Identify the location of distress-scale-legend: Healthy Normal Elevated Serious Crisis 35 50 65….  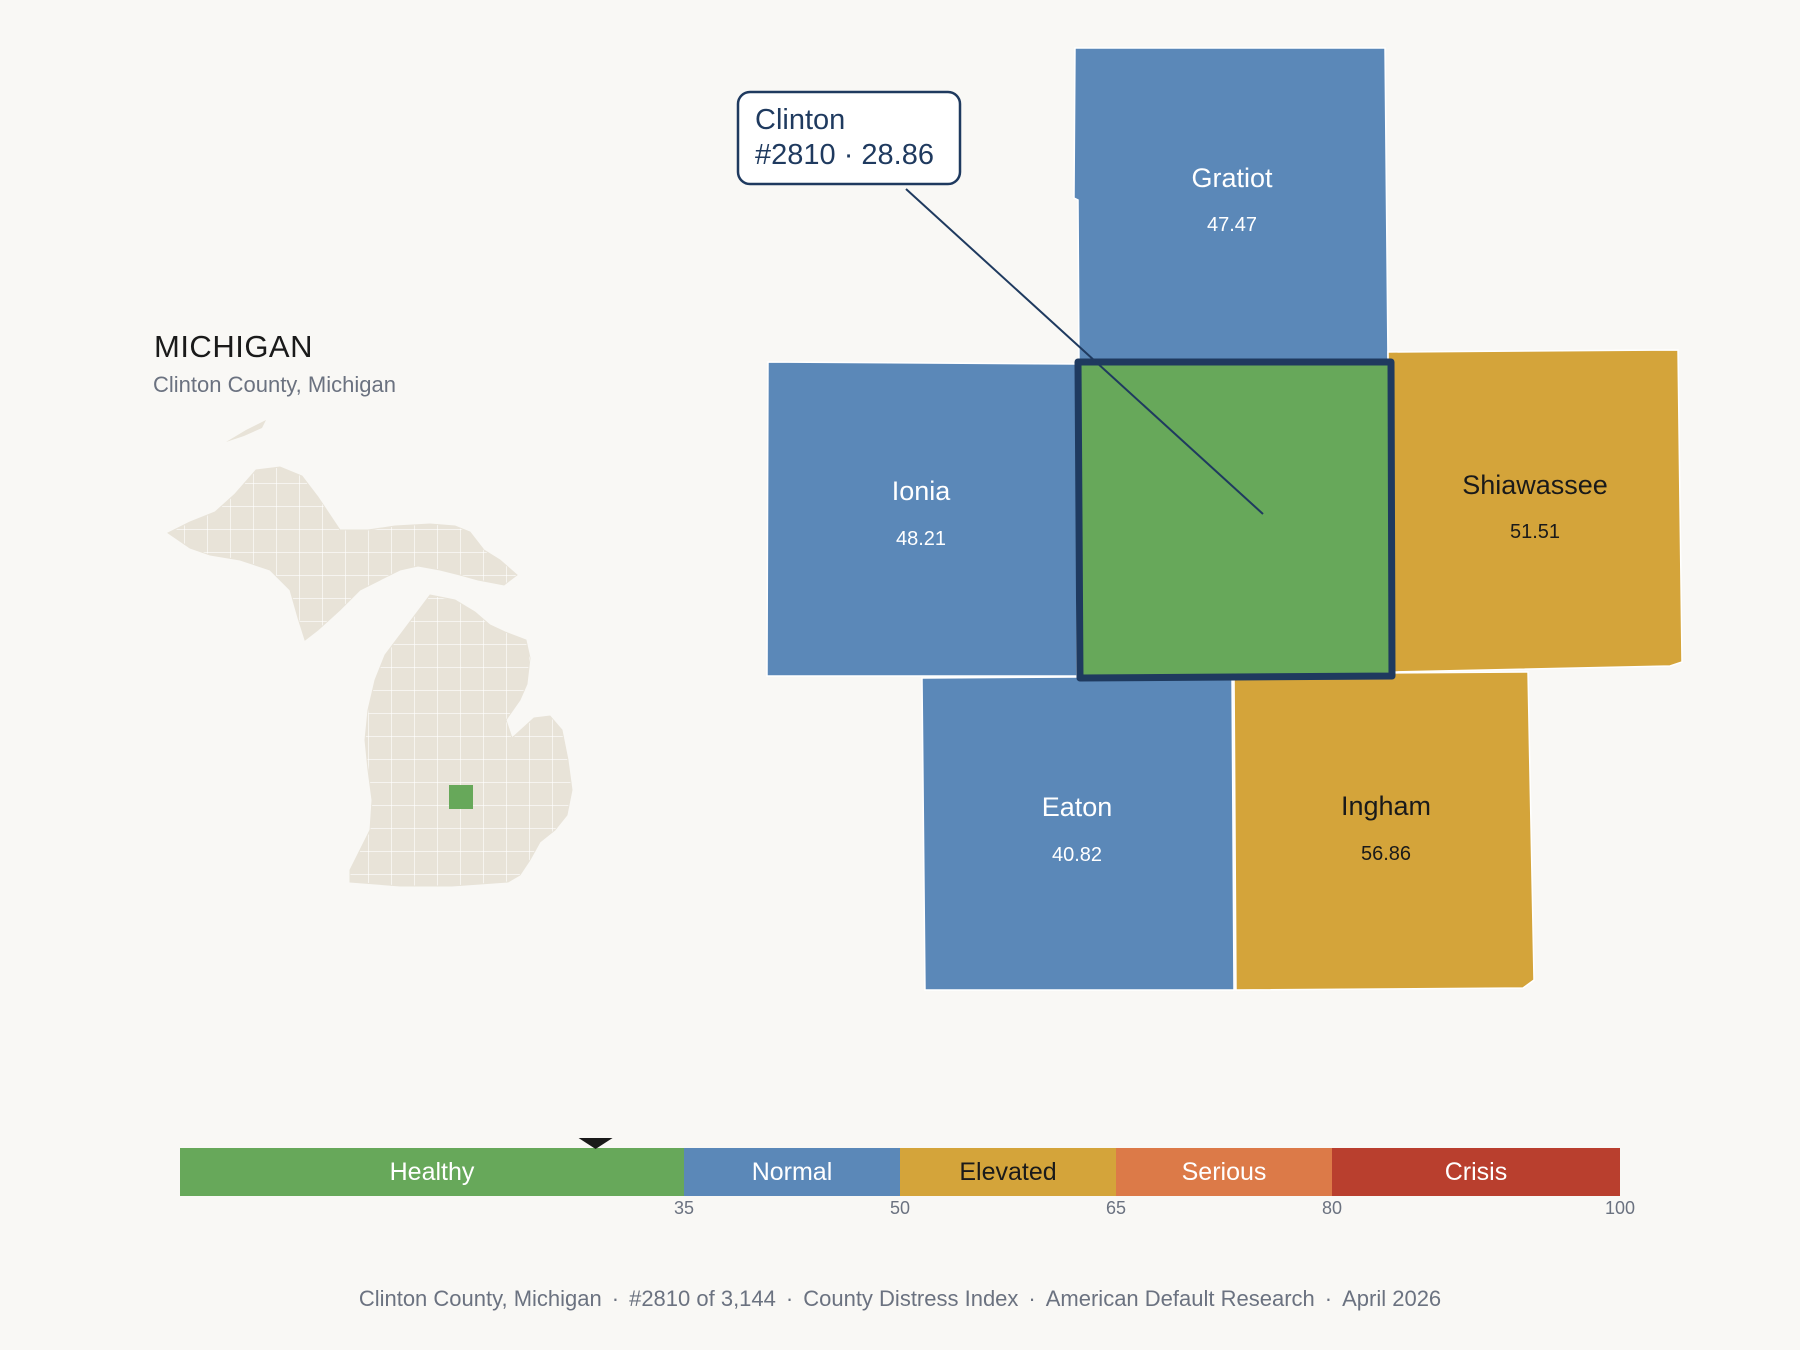
(907, 1178).